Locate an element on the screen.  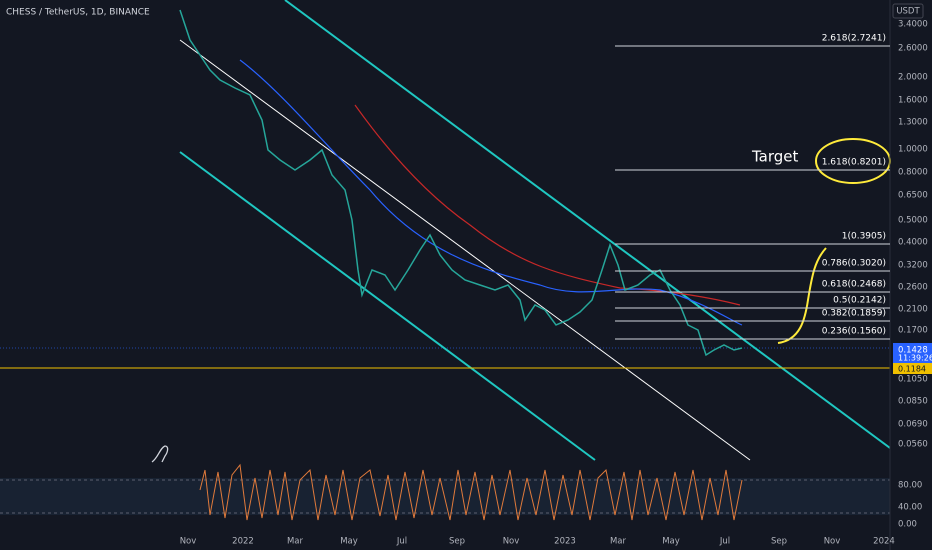
currency: USDT is located at coordinates (908, 12).